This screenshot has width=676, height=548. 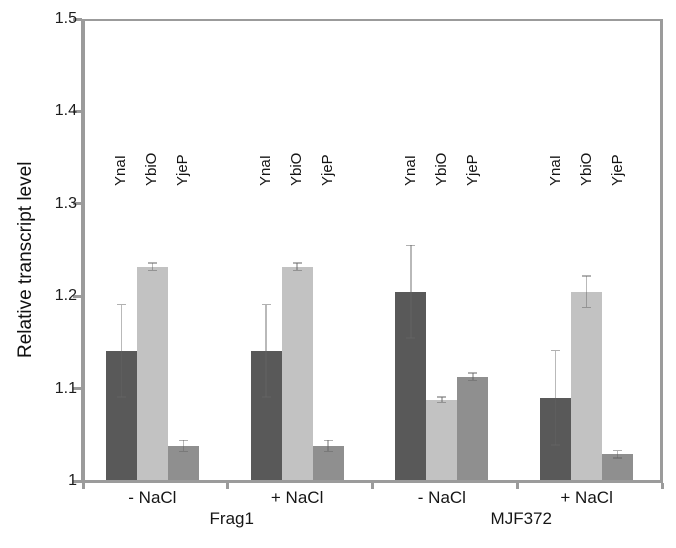 I want to click on x-label-condition-group2: + NaCl, so click(x=297, y=497).